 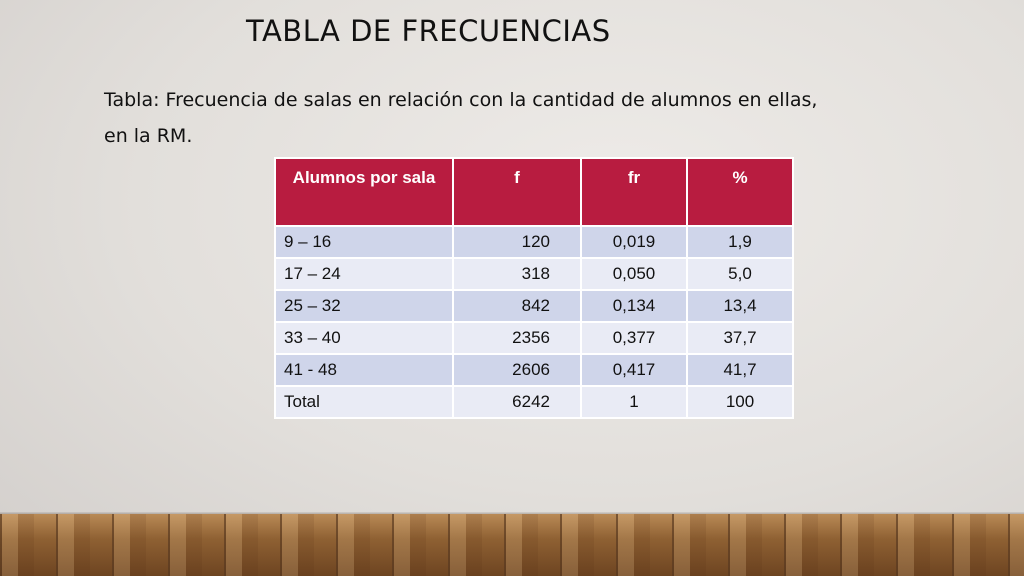 I want to click on cell-fr: 0,417, so click(x=634, y=370).